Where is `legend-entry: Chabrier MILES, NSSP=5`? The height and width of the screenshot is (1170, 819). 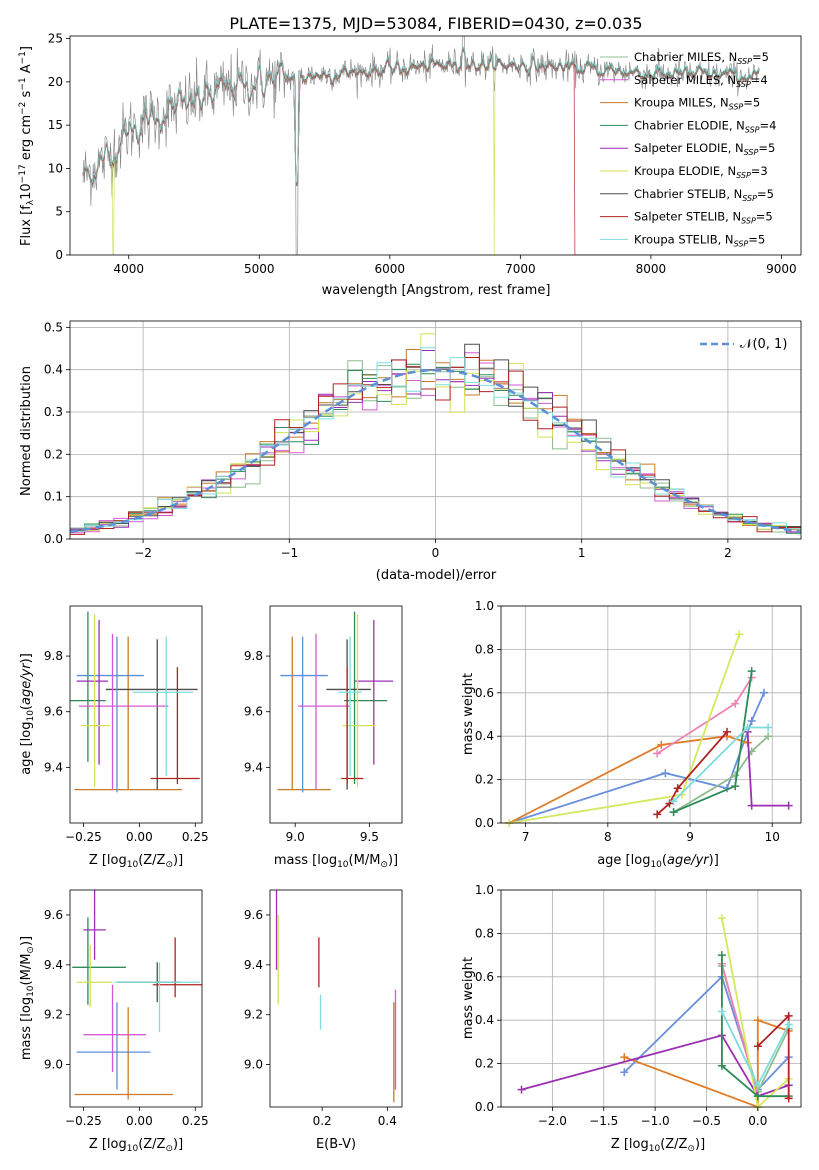 legend-entry: Chabrier MILES, NSSP=5 is located at coordinates (701, 58).